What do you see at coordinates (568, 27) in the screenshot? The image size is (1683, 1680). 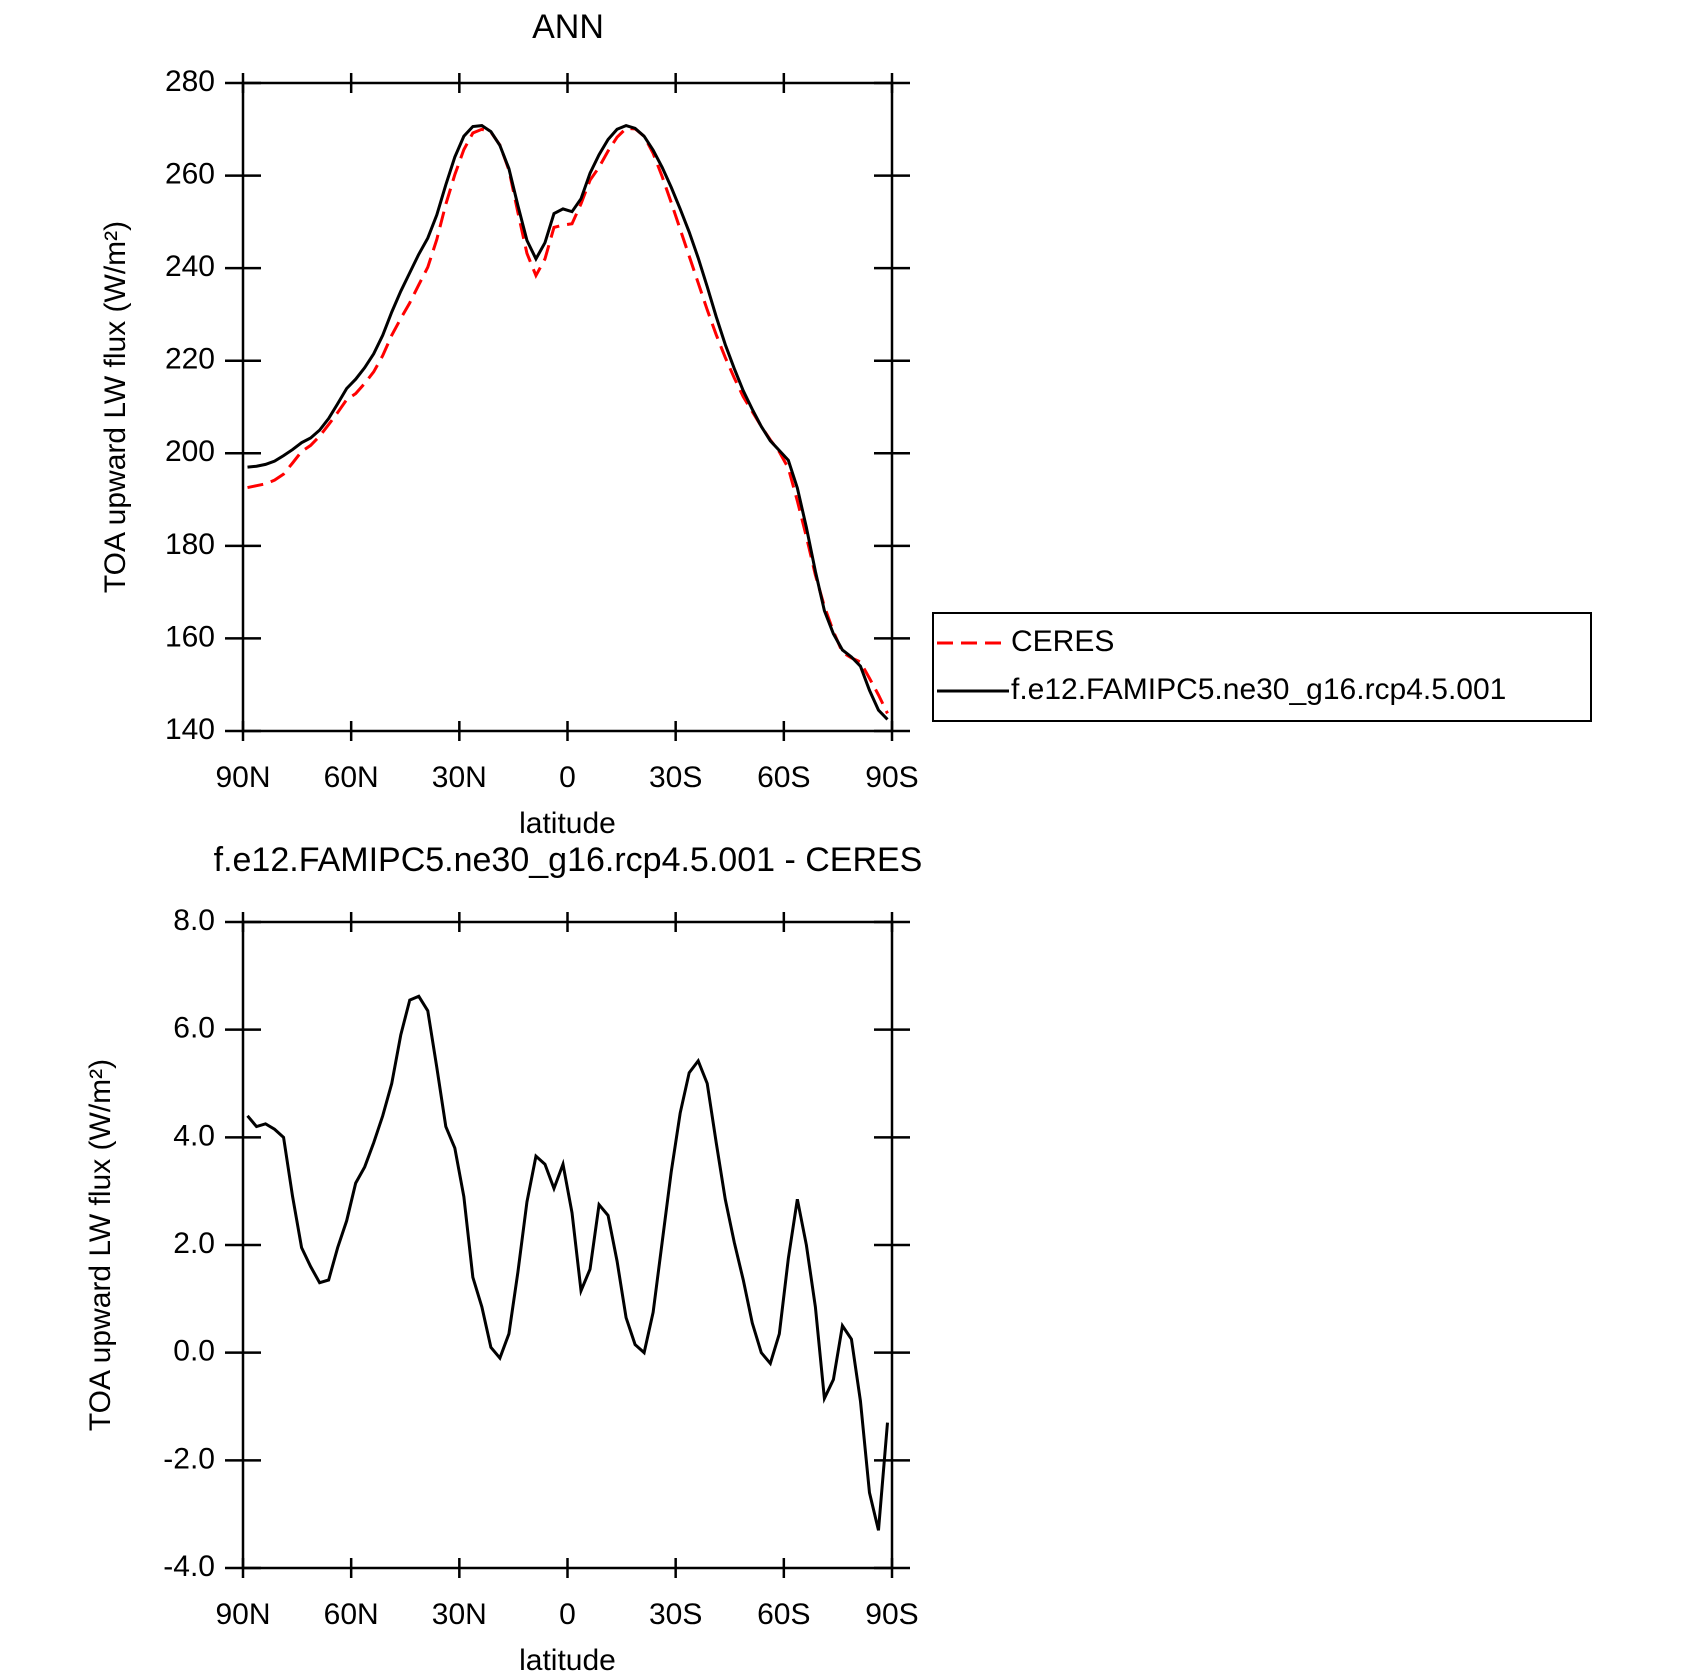 I see `chart-title: ANN` at bounding box center [568, 27].